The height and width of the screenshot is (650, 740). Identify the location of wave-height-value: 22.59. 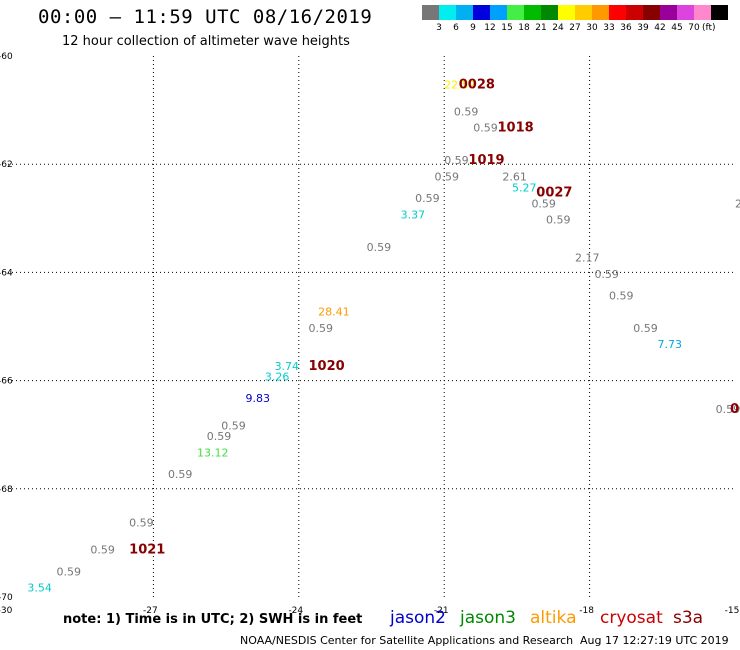
(460, 84).